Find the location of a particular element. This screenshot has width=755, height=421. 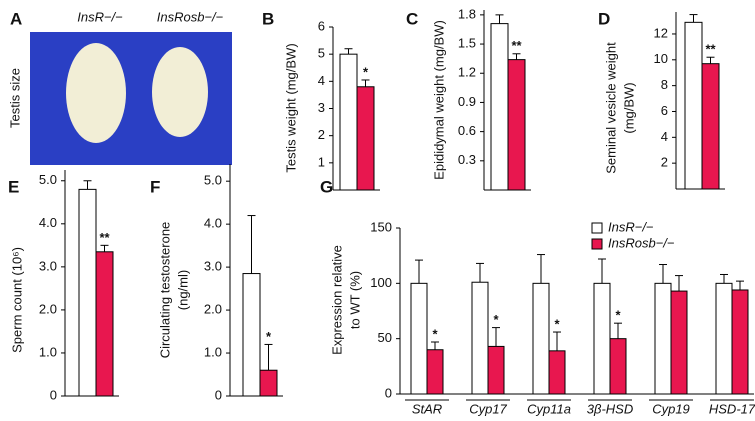

column-label: InsRosb−/− is located at coordinates (190, 16).